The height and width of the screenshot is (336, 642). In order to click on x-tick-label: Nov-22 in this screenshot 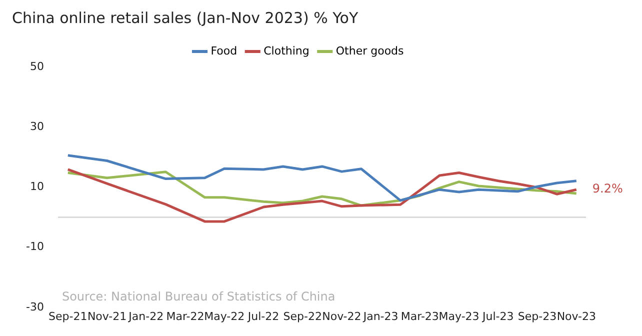, I will do `click(342, 316)`.